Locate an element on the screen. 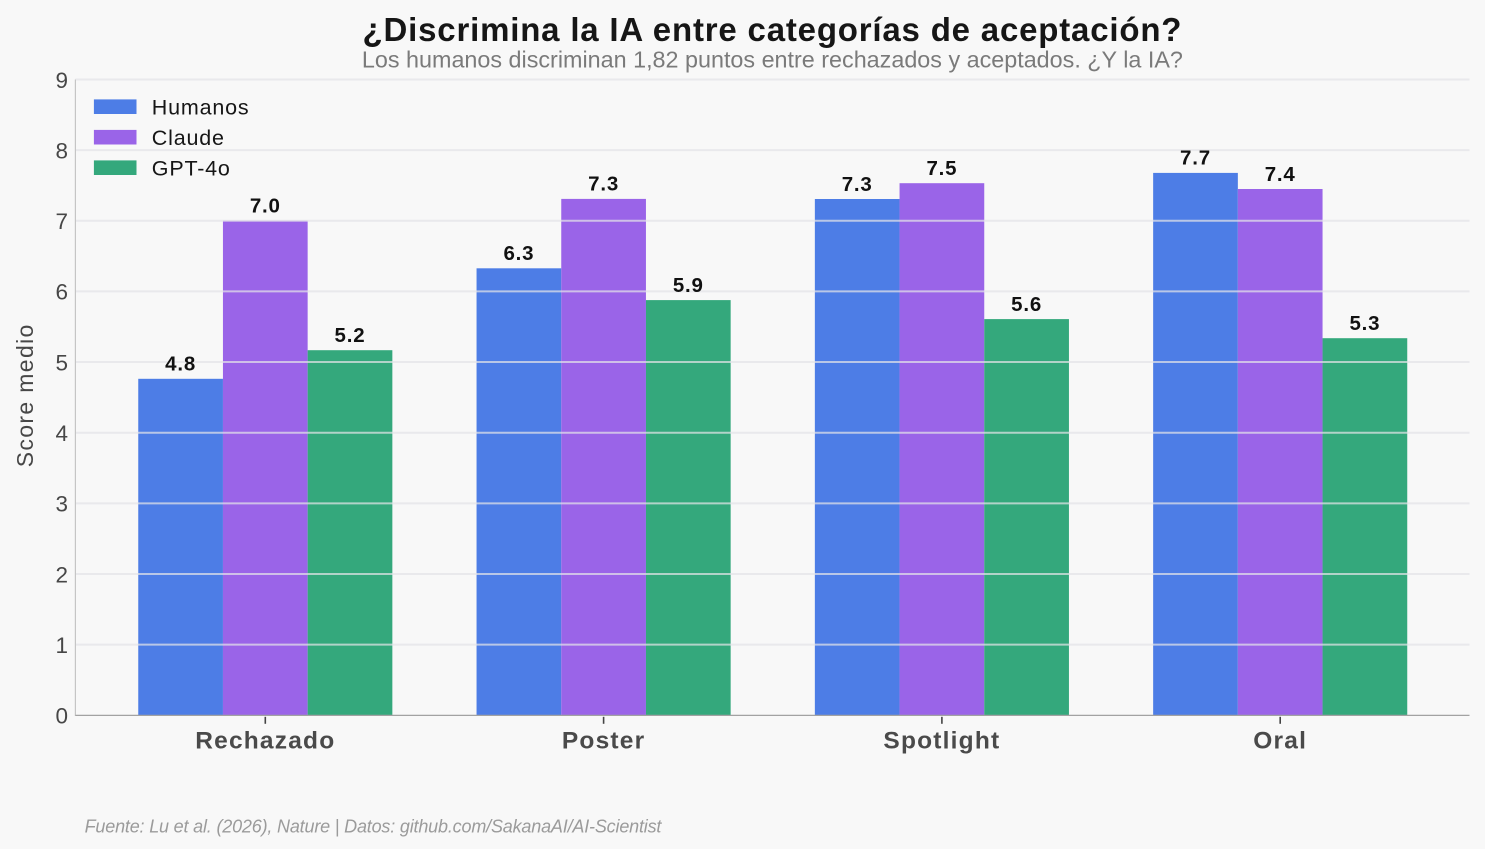  svg-text: 0 is located at coordinates (61, 715).